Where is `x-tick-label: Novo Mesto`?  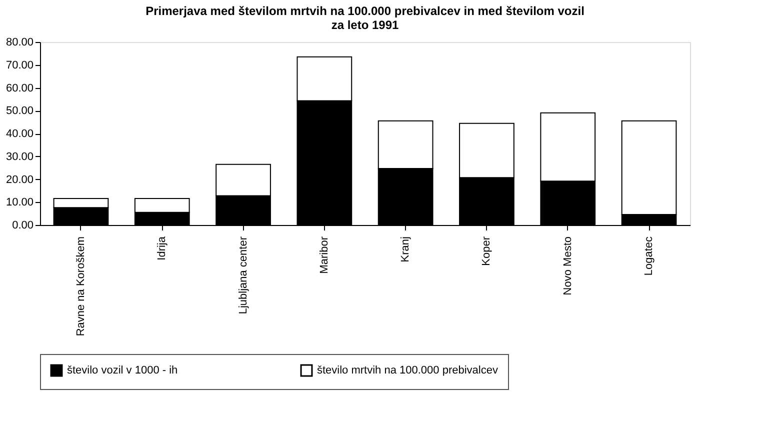 x-tick-label: Novo Mesto is located at coordinates (568, 266).